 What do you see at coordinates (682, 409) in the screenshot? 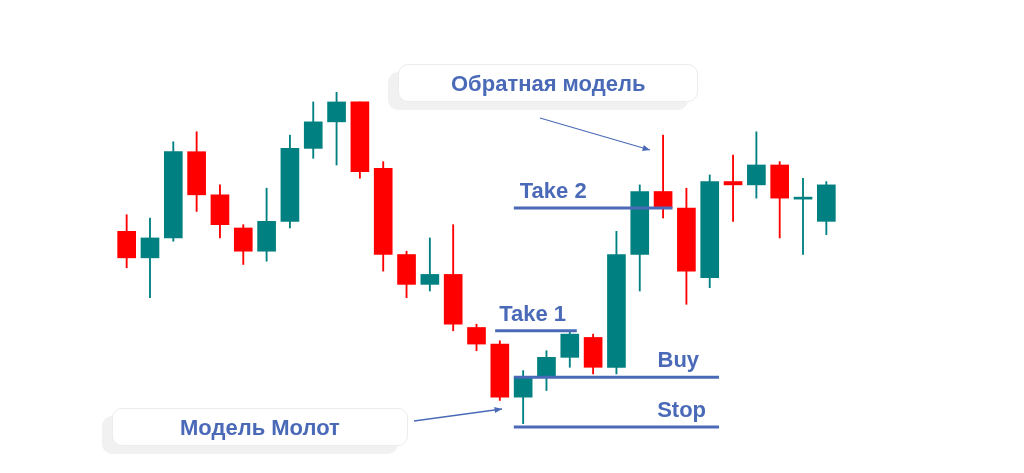
I see `ref-line-label: Stop` at bounding box center [682, 409].